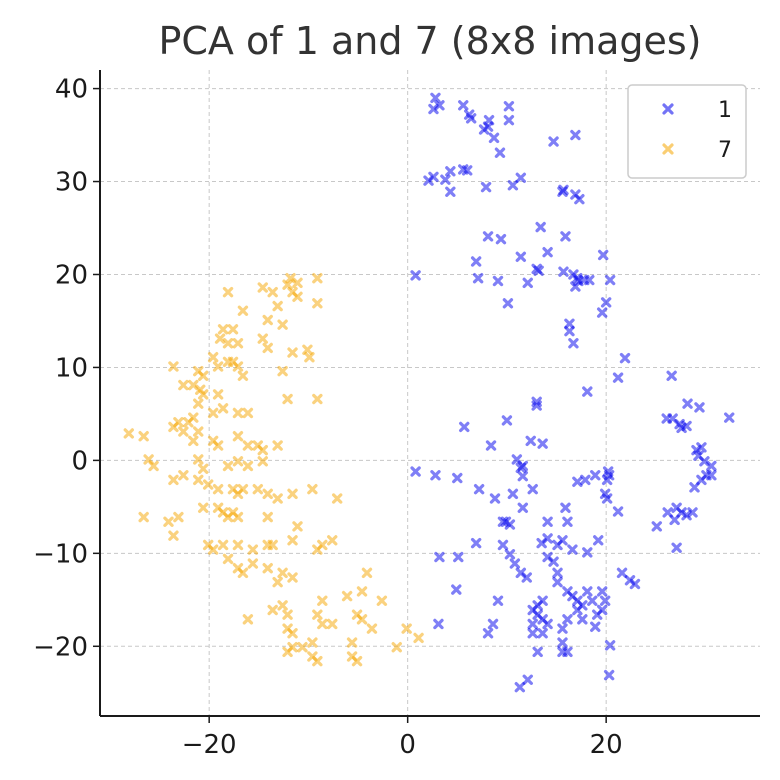  What do you see at coordinates (725, 110) in the screenshot?
I see `legend-label: 1` at bounding box center [725, 110].